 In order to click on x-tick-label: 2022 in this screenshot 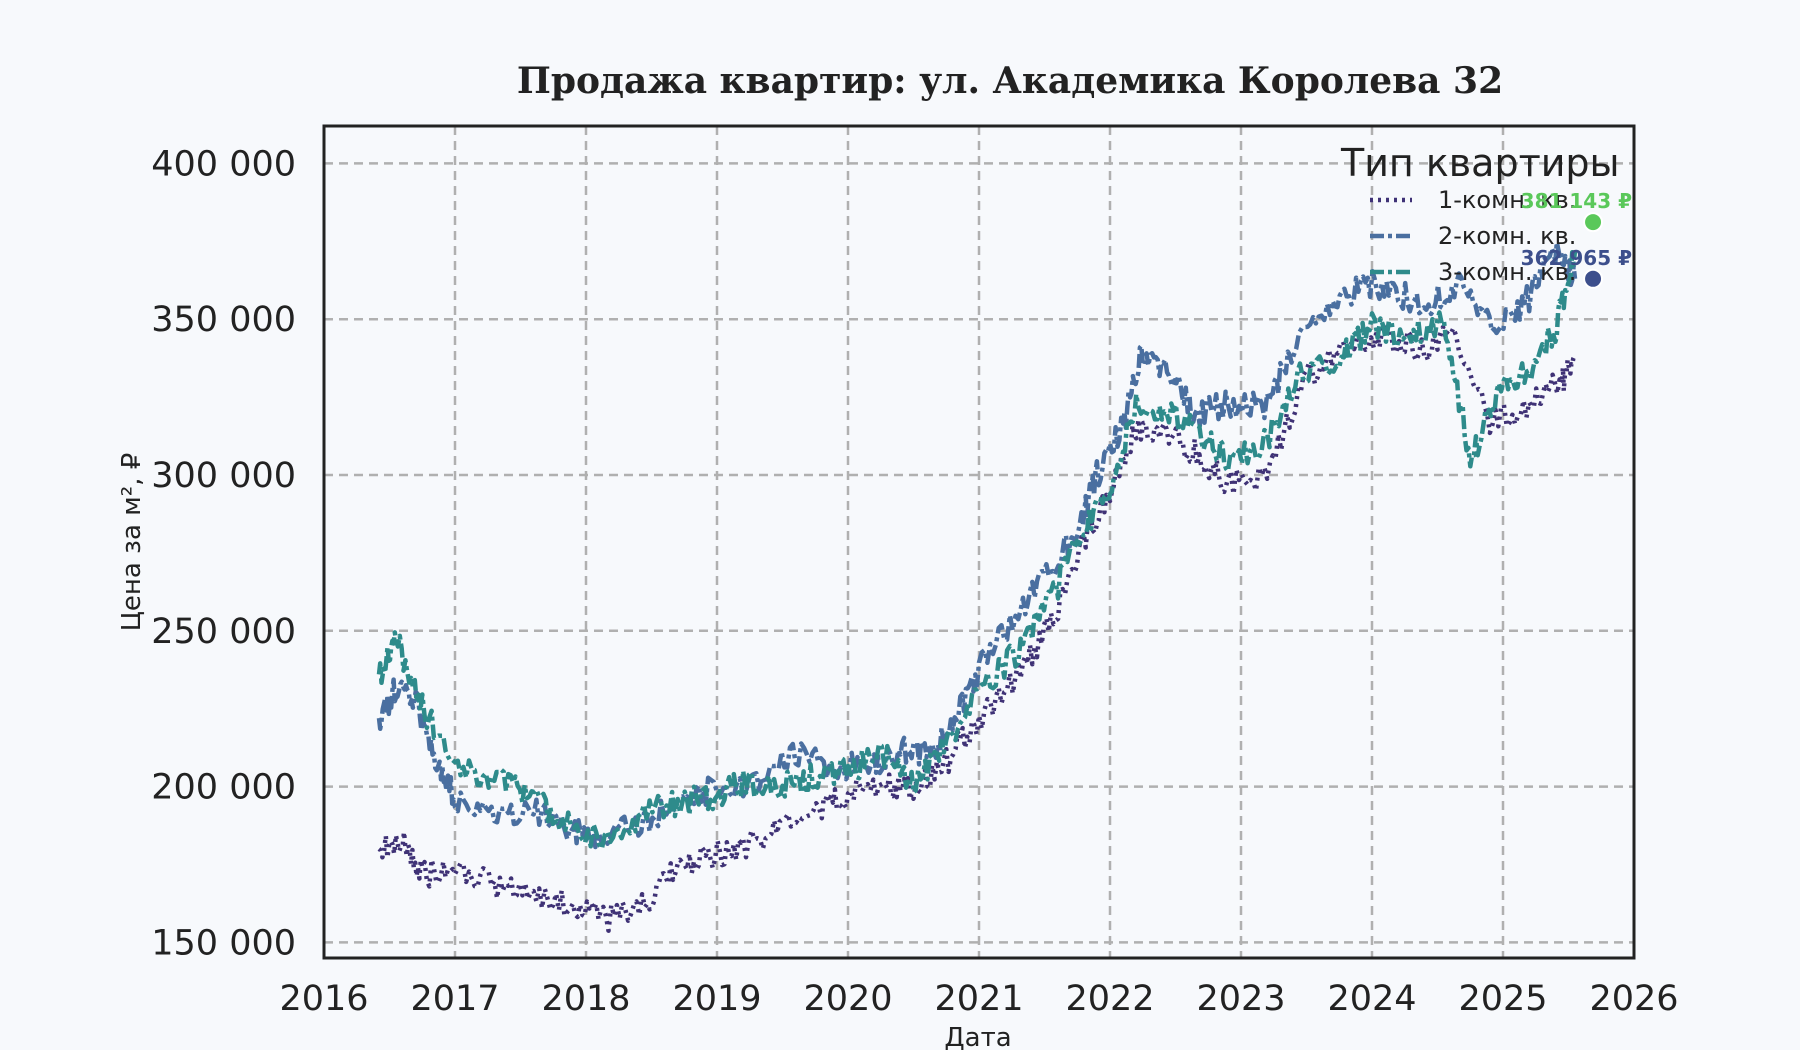, I will do `click(1109, 999)`.